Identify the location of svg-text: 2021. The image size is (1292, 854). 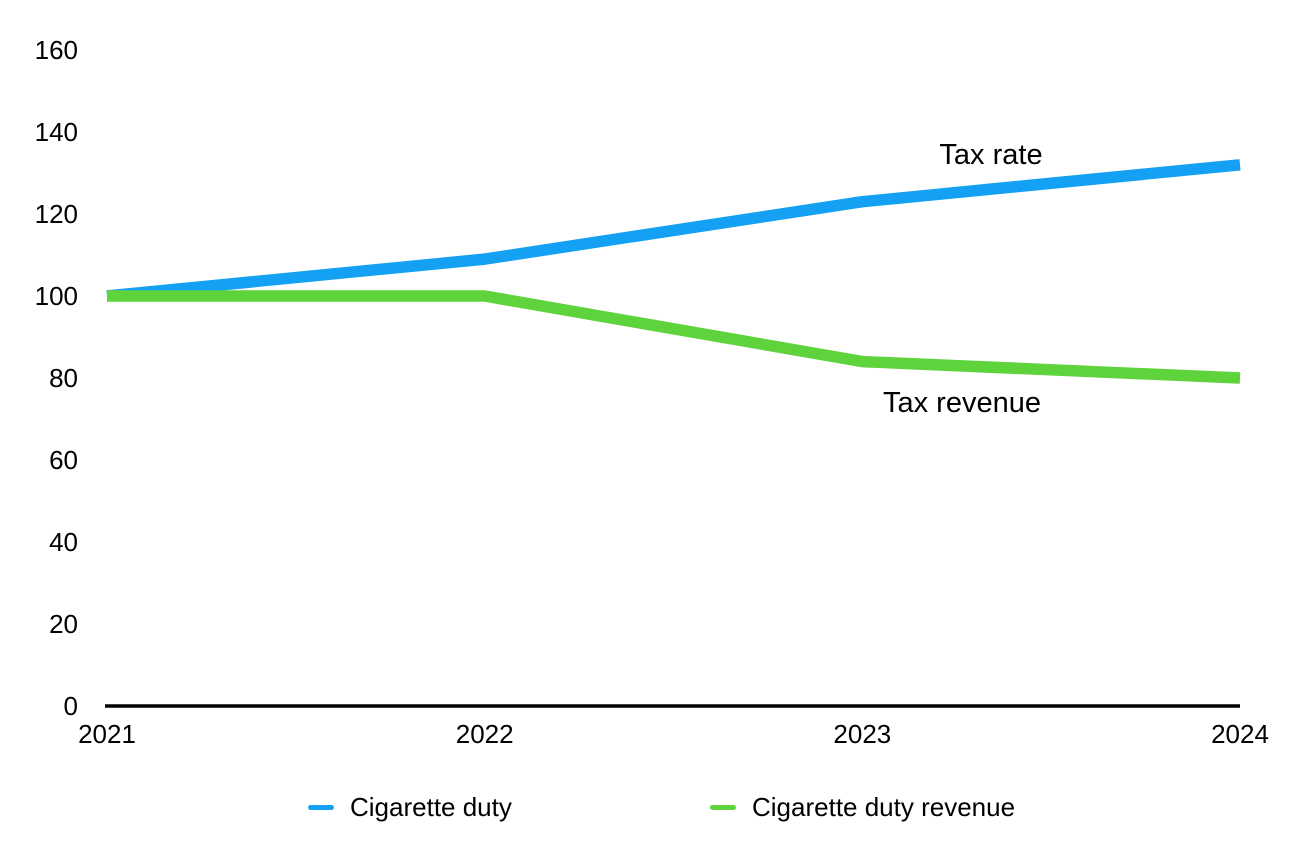
(107, 734).